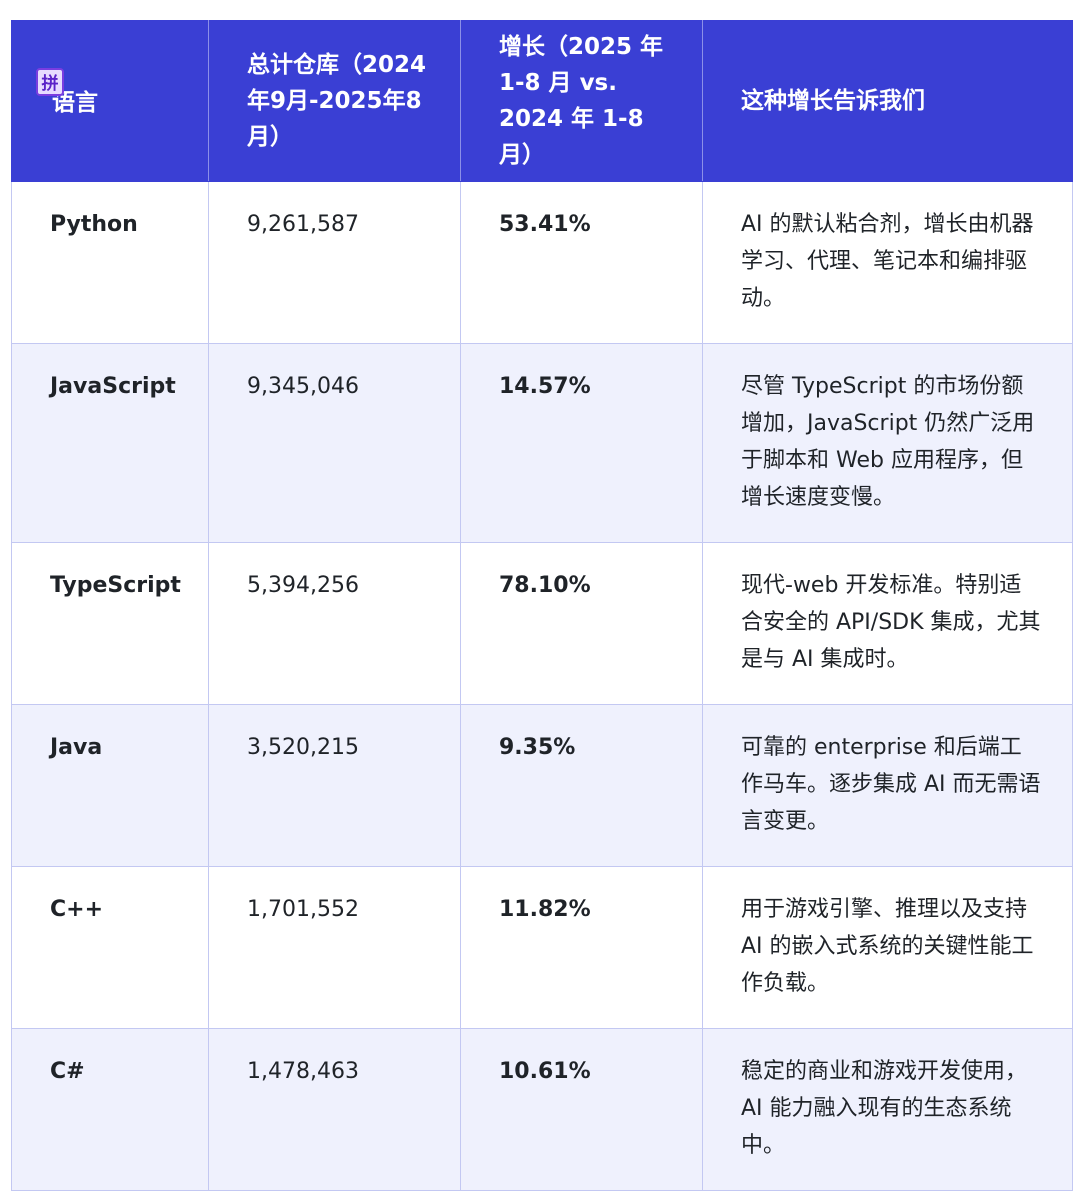 Image resolution: width=1080 pixels, height=1191 pixels. I want to click on cell-language: C++, so click(110, 947).